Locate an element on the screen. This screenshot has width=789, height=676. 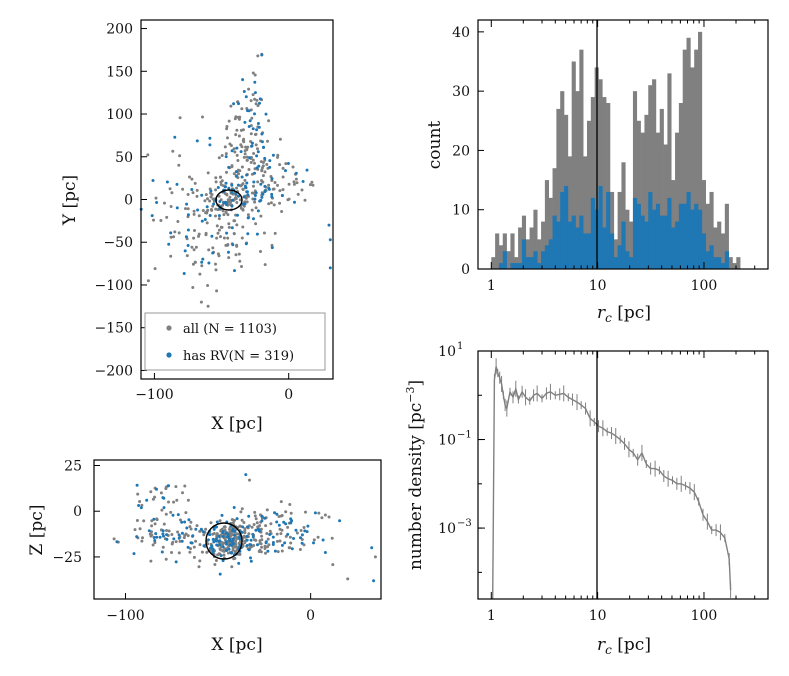
xz-rv-points is located at coordinates (245, 528).